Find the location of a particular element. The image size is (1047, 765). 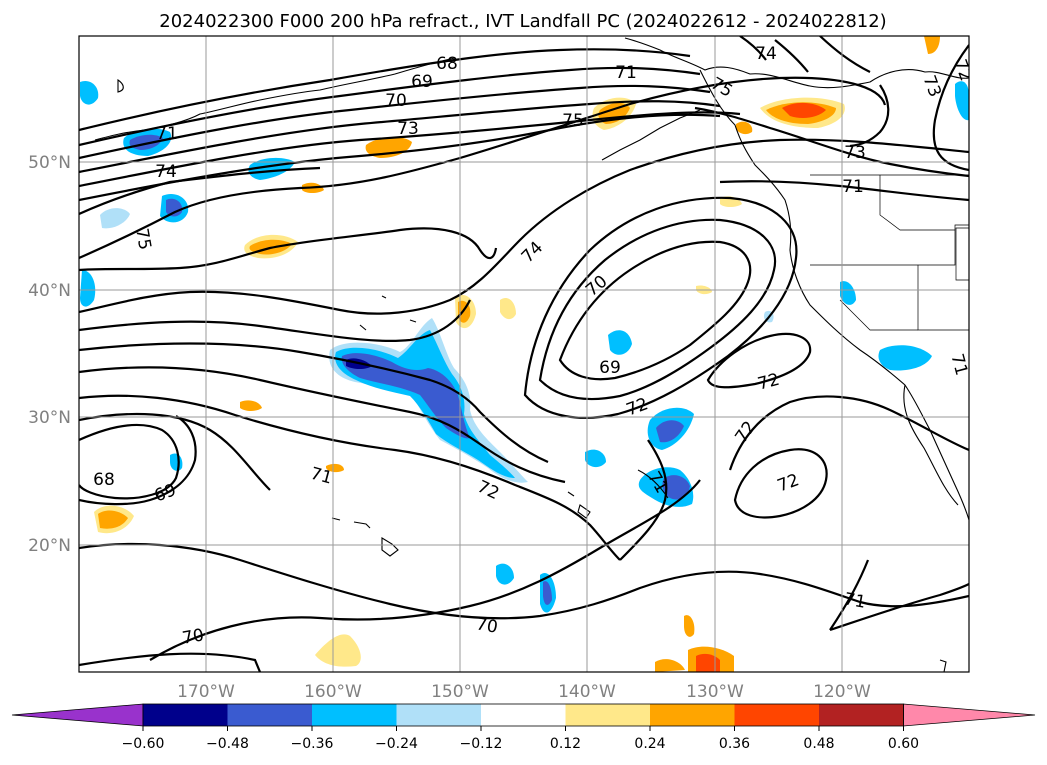

colorbar-extension-high is located at coordinates (969, 715).